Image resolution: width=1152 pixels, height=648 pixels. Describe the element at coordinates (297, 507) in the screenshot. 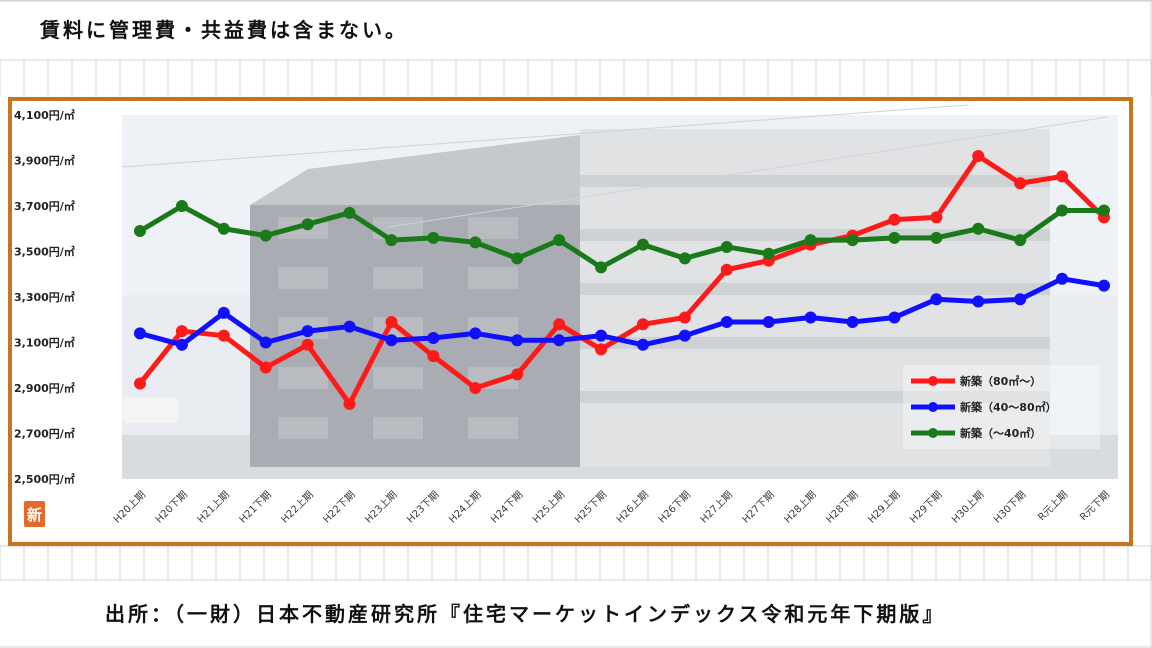

I see `x-tick-label: H22上期` at that location.